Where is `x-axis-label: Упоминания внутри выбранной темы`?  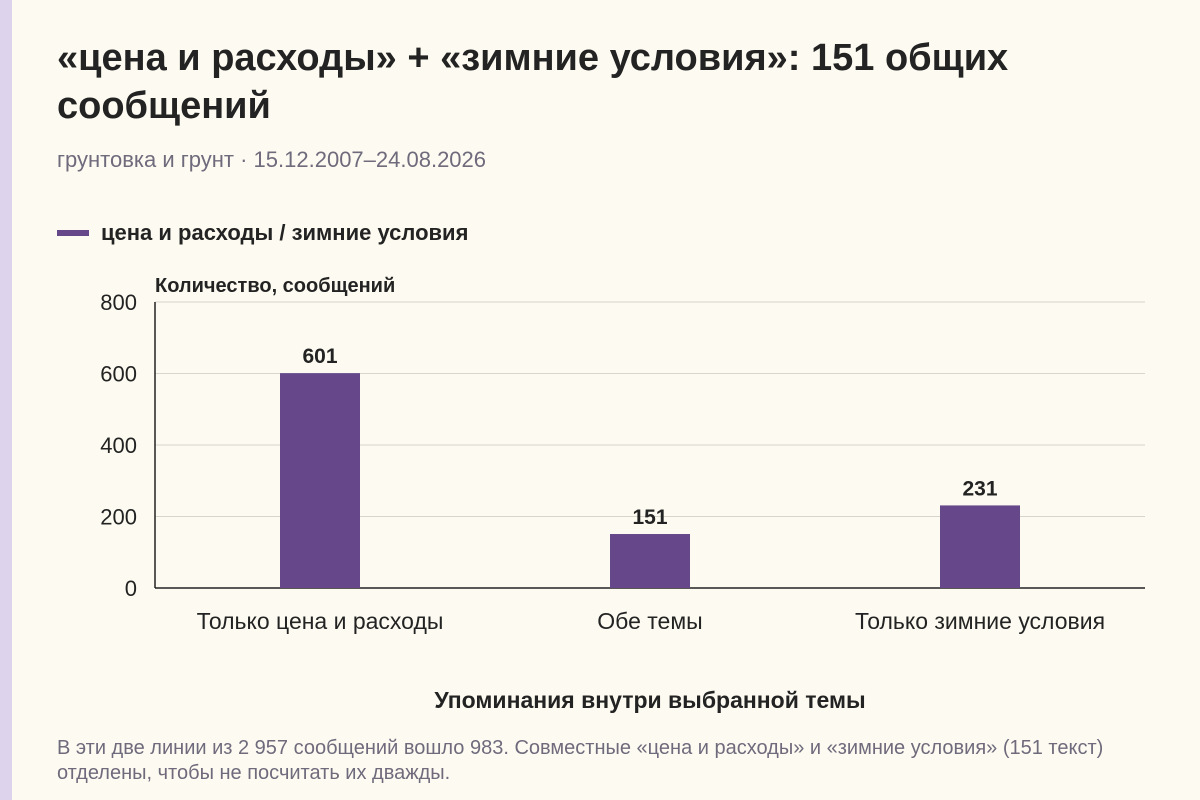
x-axis-label: Упоминания внутри выбранной темы is located at coordinates (649, 700).